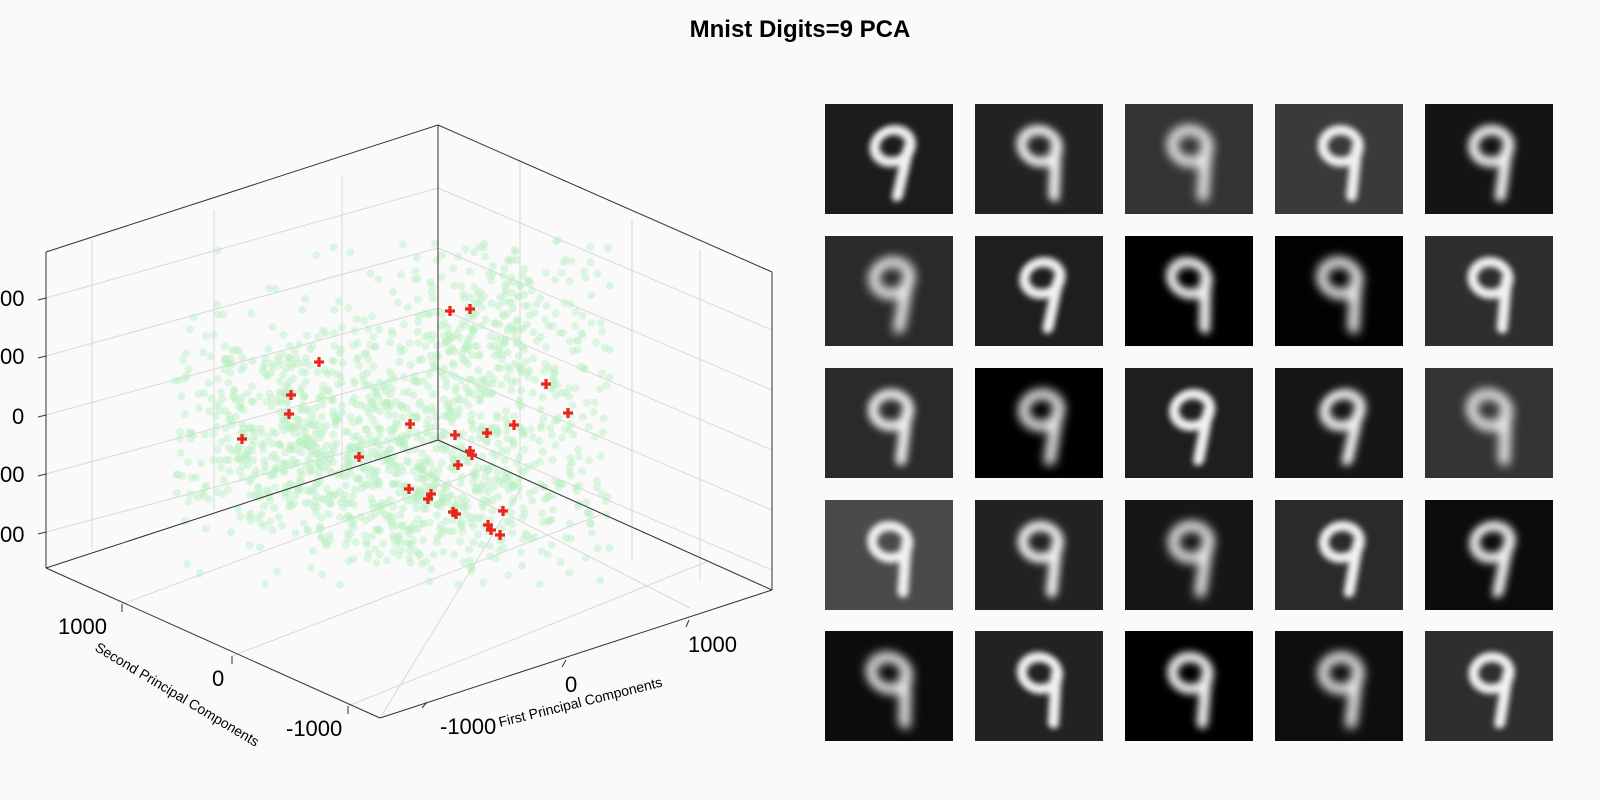 The height and width of the screenshot is (800, 1600). I want to click on axis-edge, so click(605, 515).